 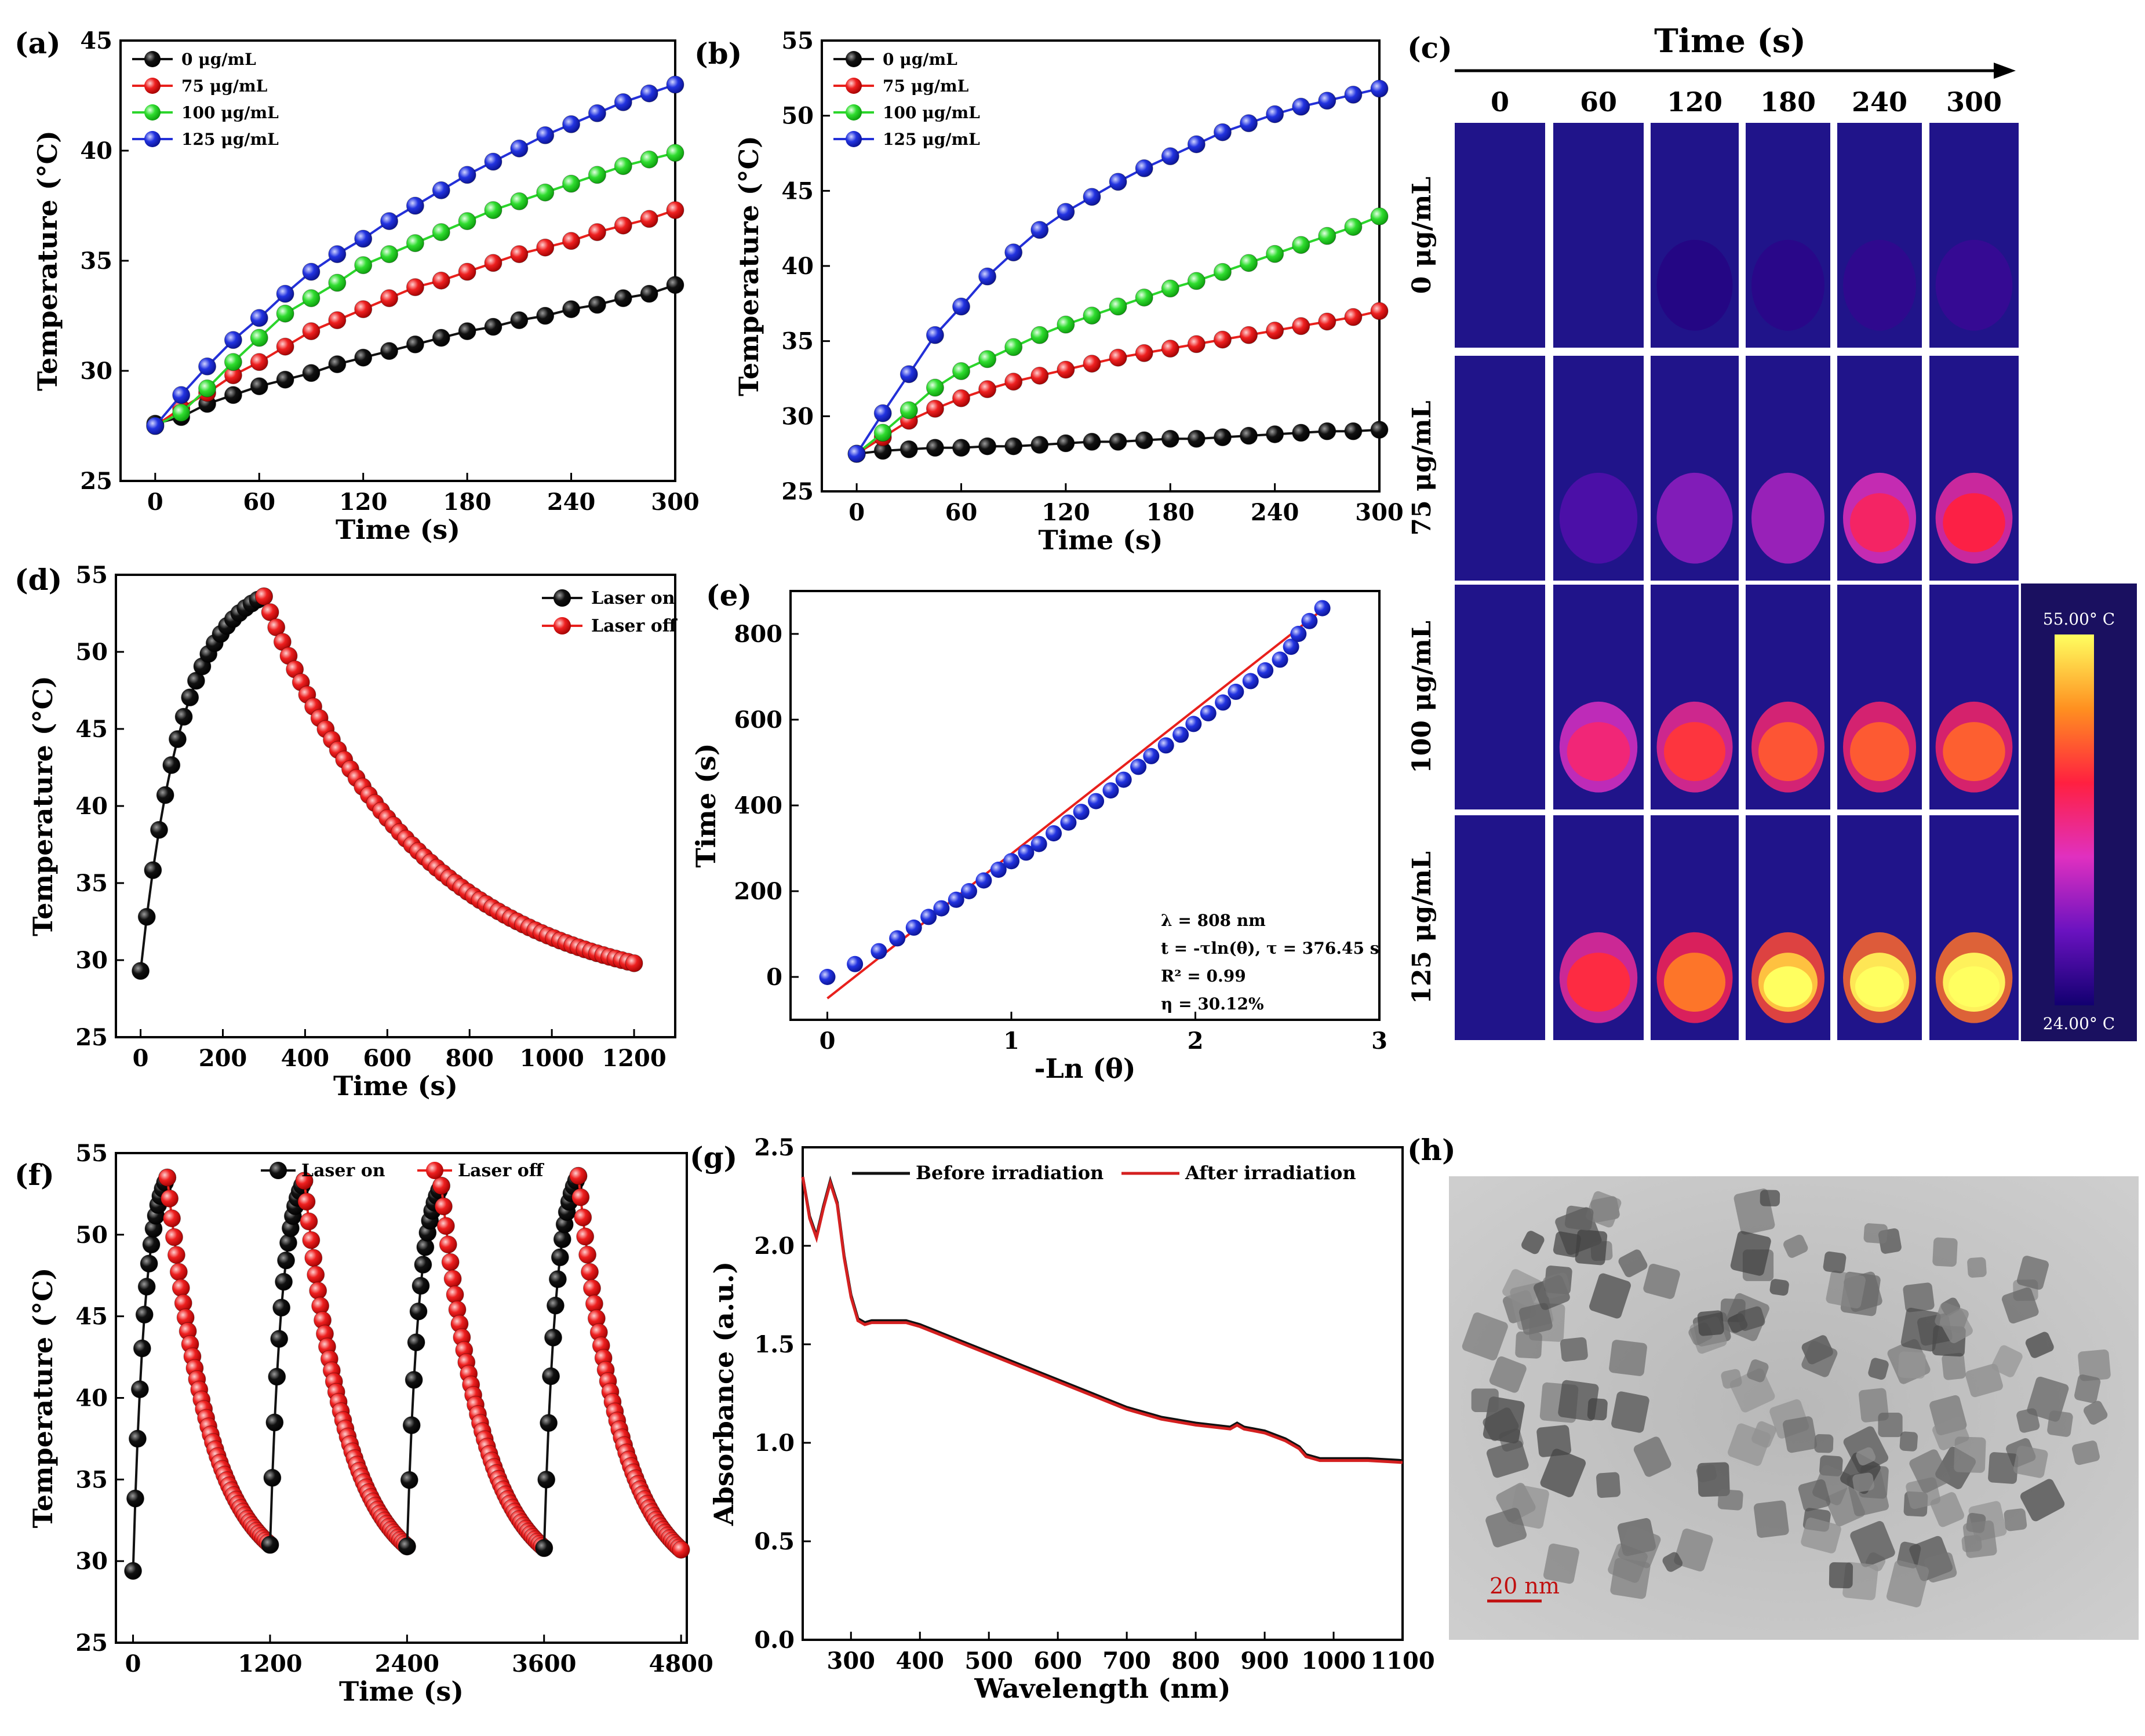 I want to click on fit-annotation: η = 30.12%, so click(x=1212, y=1003).